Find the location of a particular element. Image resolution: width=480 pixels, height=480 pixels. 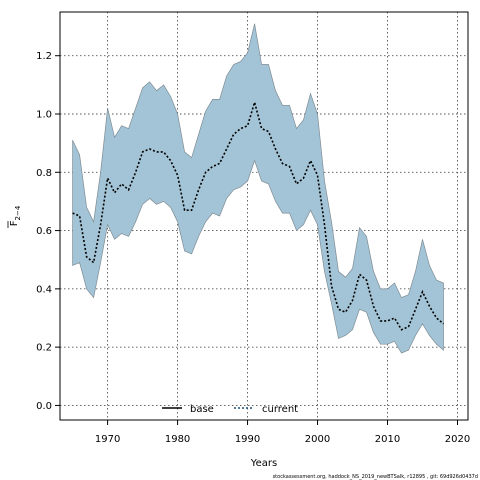

x-axis-title: Years is located at coordinates (263, 463).